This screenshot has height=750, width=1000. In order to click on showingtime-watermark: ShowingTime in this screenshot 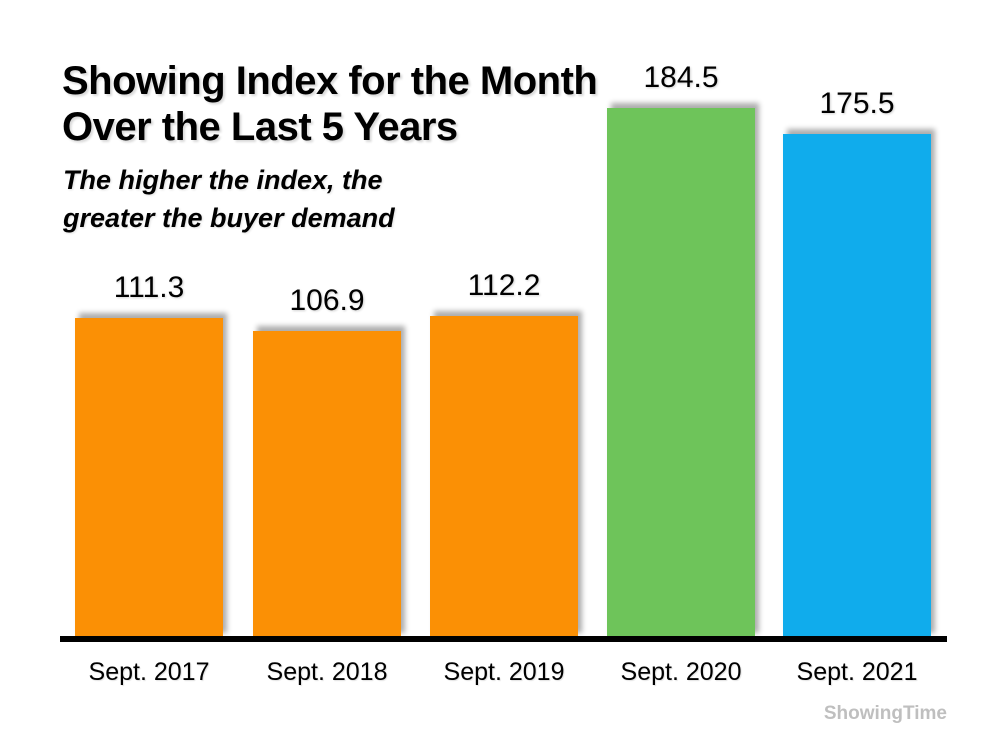, I will do `click(885, 713)`.